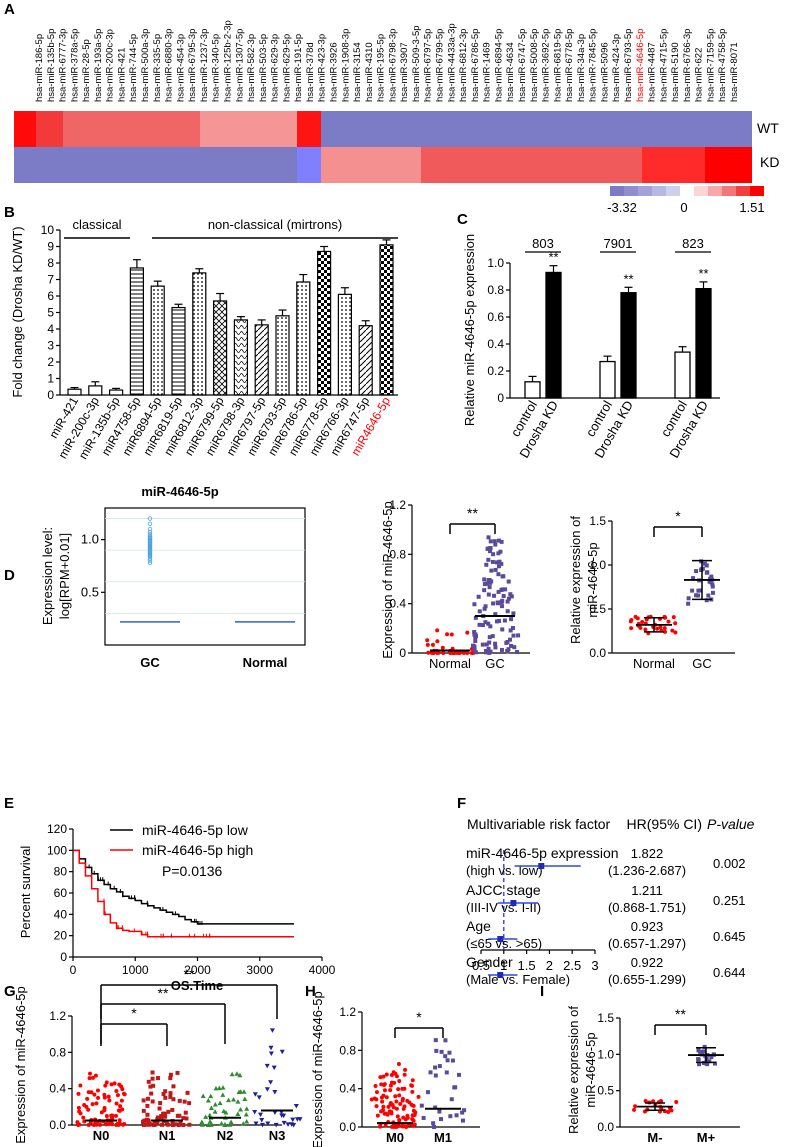 This screenshot has width=785, height=1147. What do you see at coordinates (310, 991) in the screenshot?
I see `panel-letter-h: H` at bounding box center [310, 991].